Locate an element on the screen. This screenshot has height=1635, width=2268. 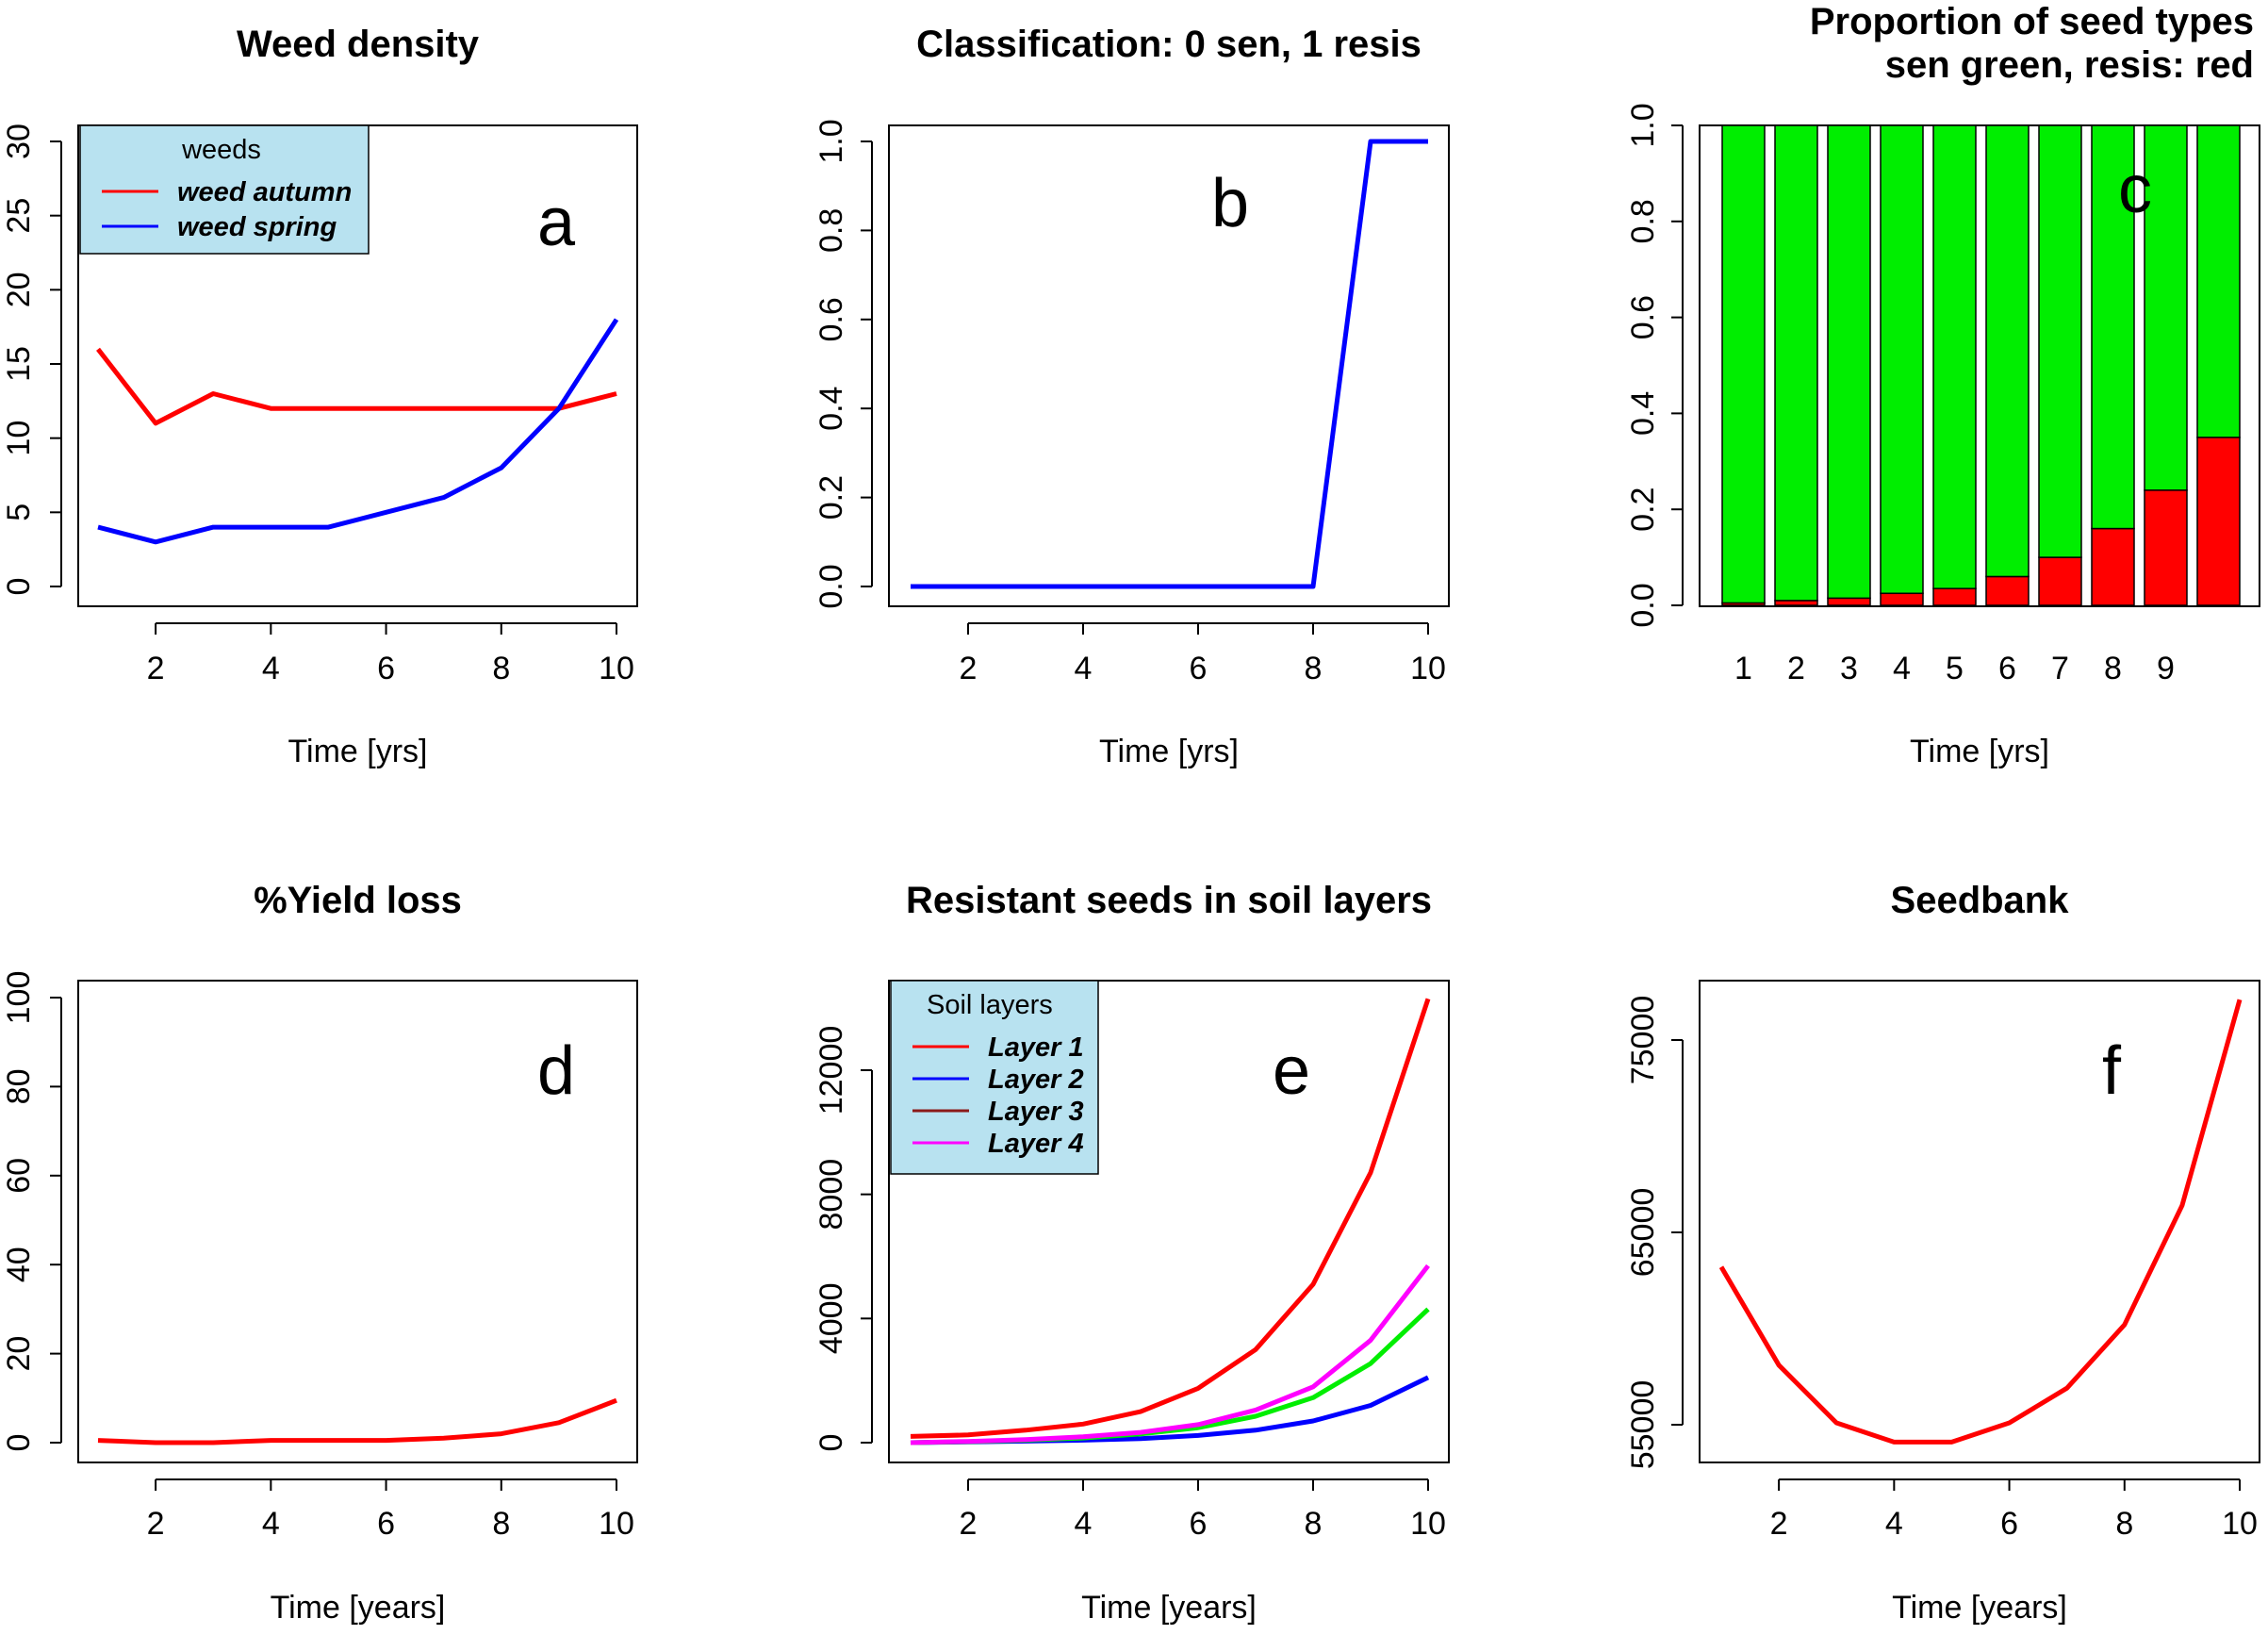
legend-title: weeds is located at coordinates (221, 150).